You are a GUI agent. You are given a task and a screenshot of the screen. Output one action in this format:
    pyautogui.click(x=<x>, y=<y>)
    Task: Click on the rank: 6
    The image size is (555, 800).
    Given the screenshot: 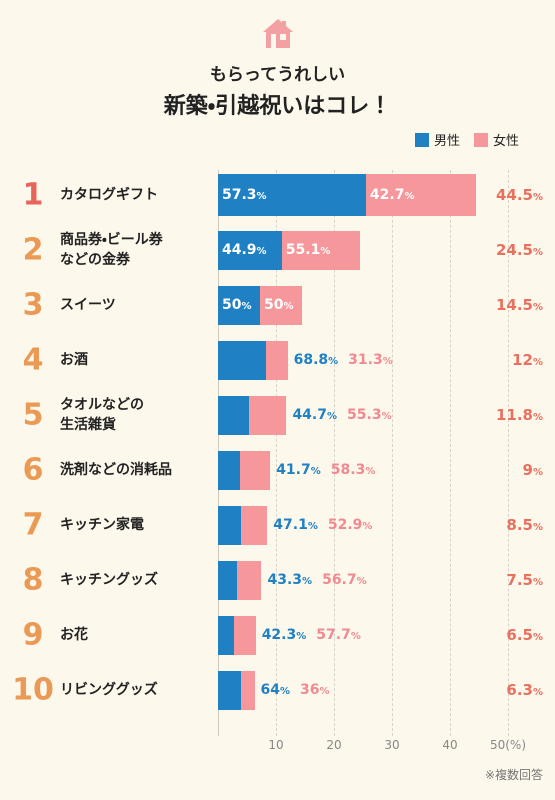 What is the action you would take?
    pyautogui.click(x=33, y=470)
    